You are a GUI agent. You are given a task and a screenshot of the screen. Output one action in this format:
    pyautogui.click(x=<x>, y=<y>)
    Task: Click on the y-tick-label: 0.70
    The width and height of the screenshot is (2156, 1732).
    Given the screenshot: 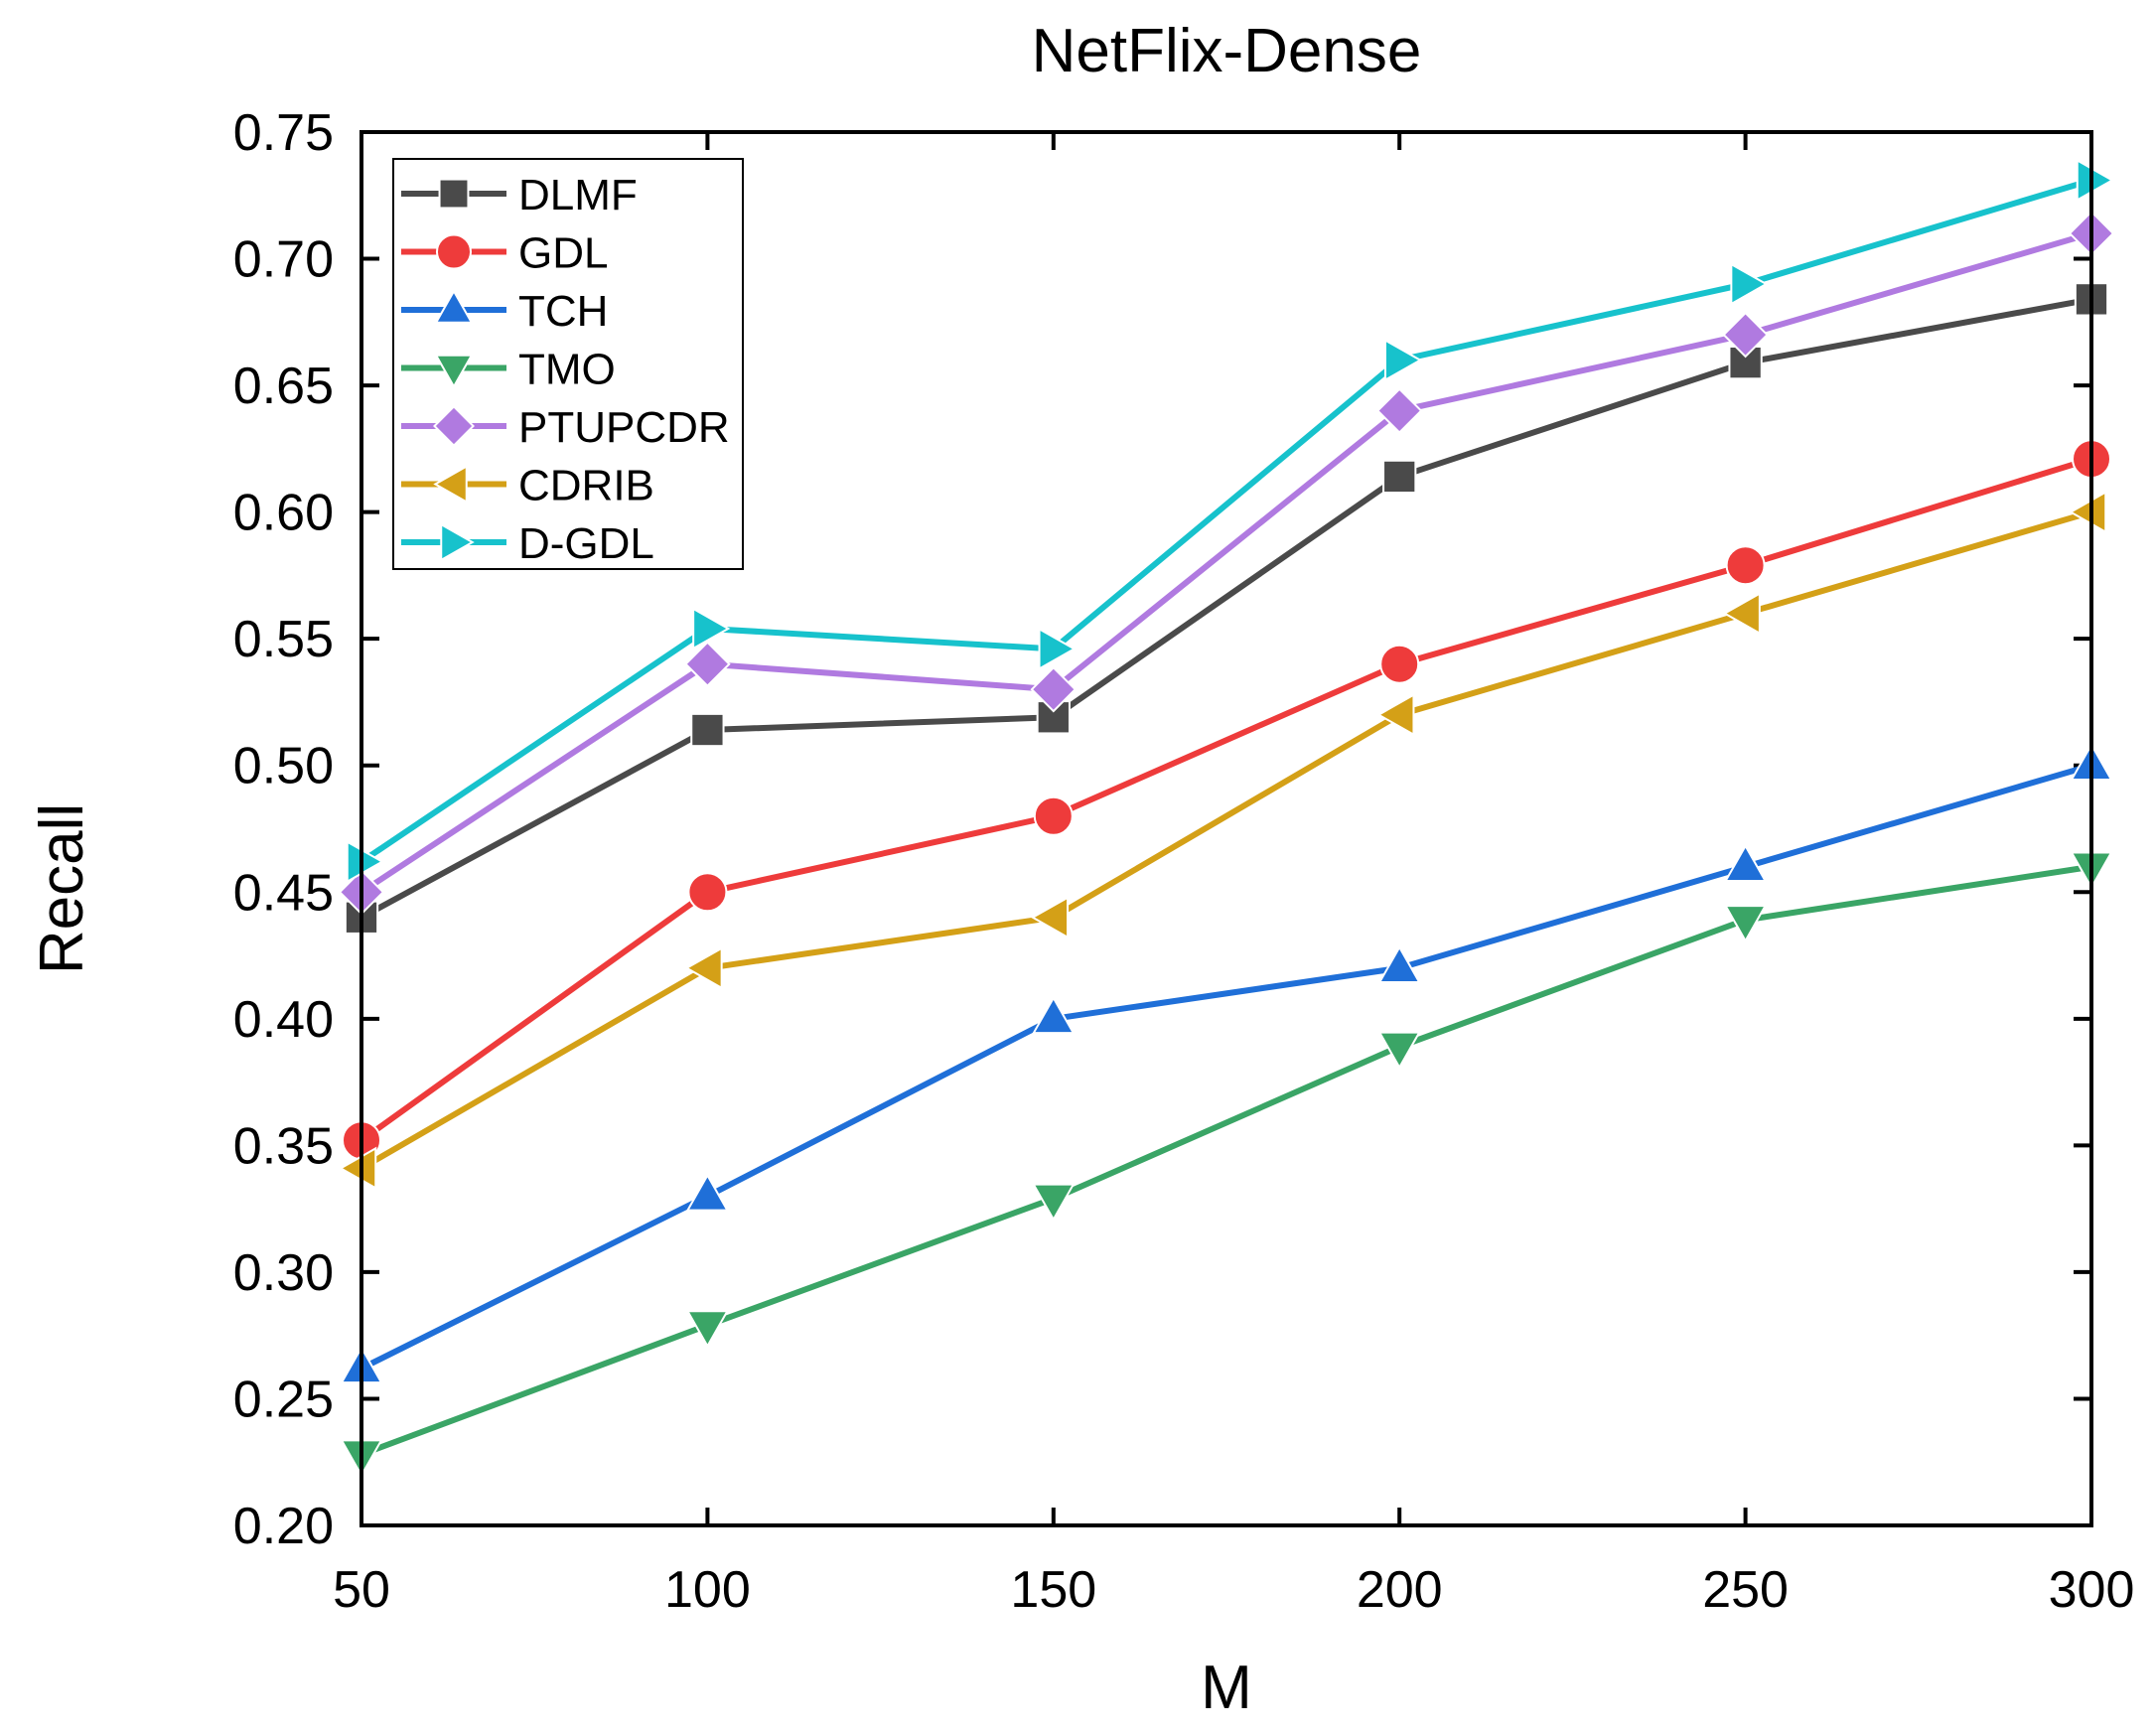 What is the action you would take?
    pyautogui.click(x=283, y=260)
    